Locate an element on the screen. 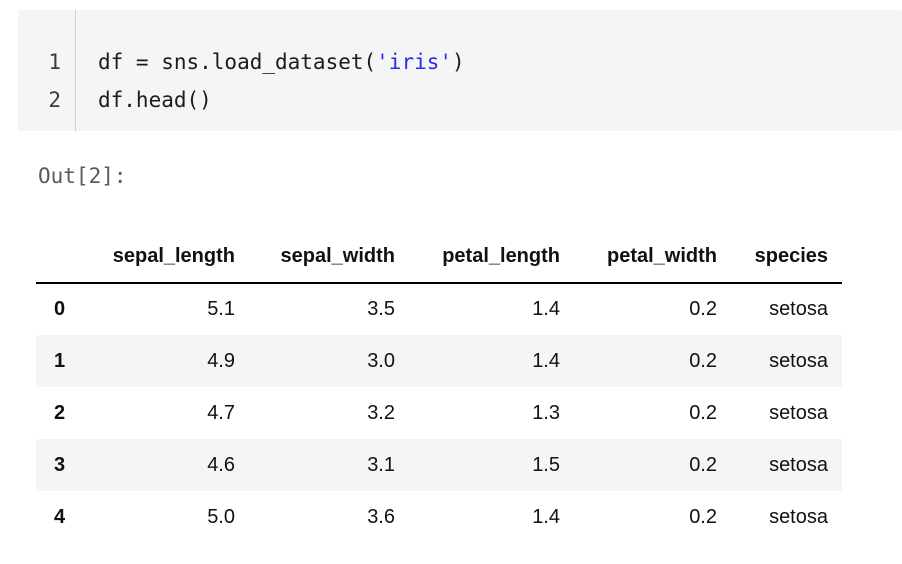 This screenshot has height=564, width=902. line-number: 1 is located at coordinates (54, 62).